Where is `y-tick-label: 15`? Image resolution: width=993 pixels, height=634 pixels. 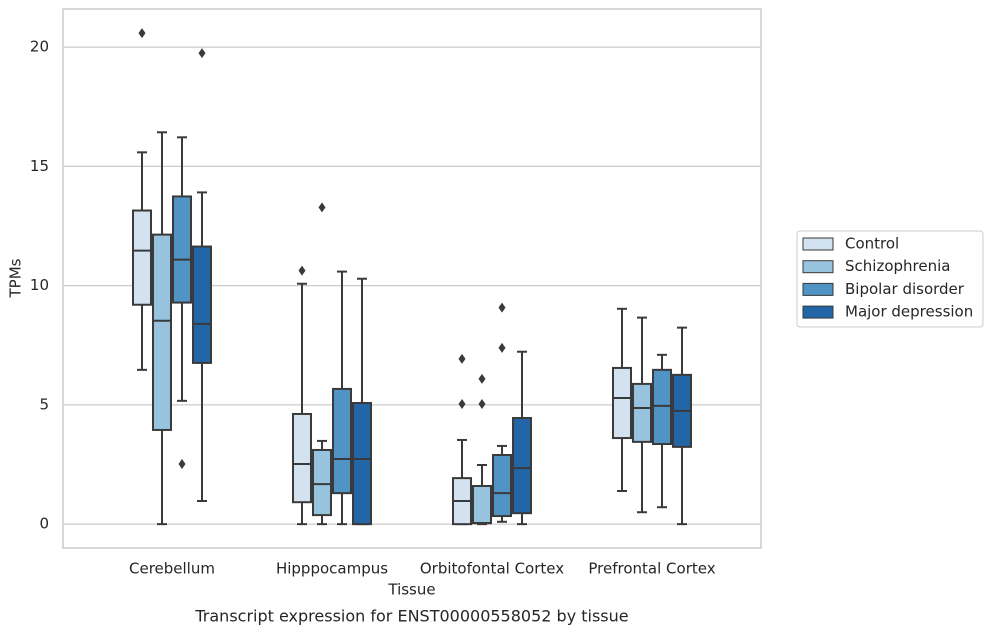 y-tick-label: 15 is located at coordinates (39, 166).